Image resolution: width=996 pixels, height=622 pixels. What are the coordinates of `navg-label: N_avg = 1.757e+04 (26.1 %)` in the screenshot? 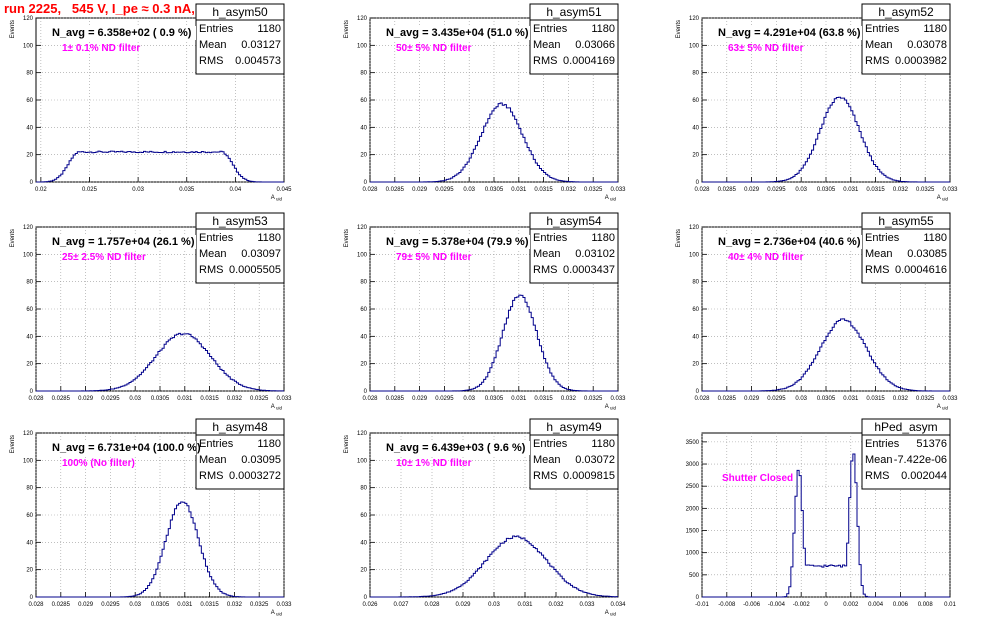 It's located at (123, 242).